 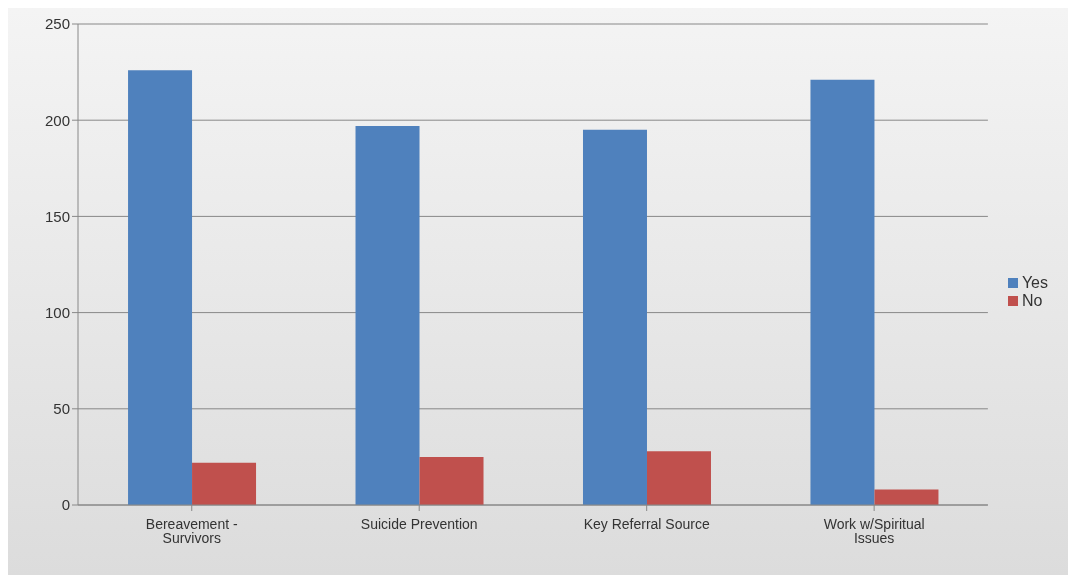 I want to click on y-tick-label: 50, so click(x=61, y=409).